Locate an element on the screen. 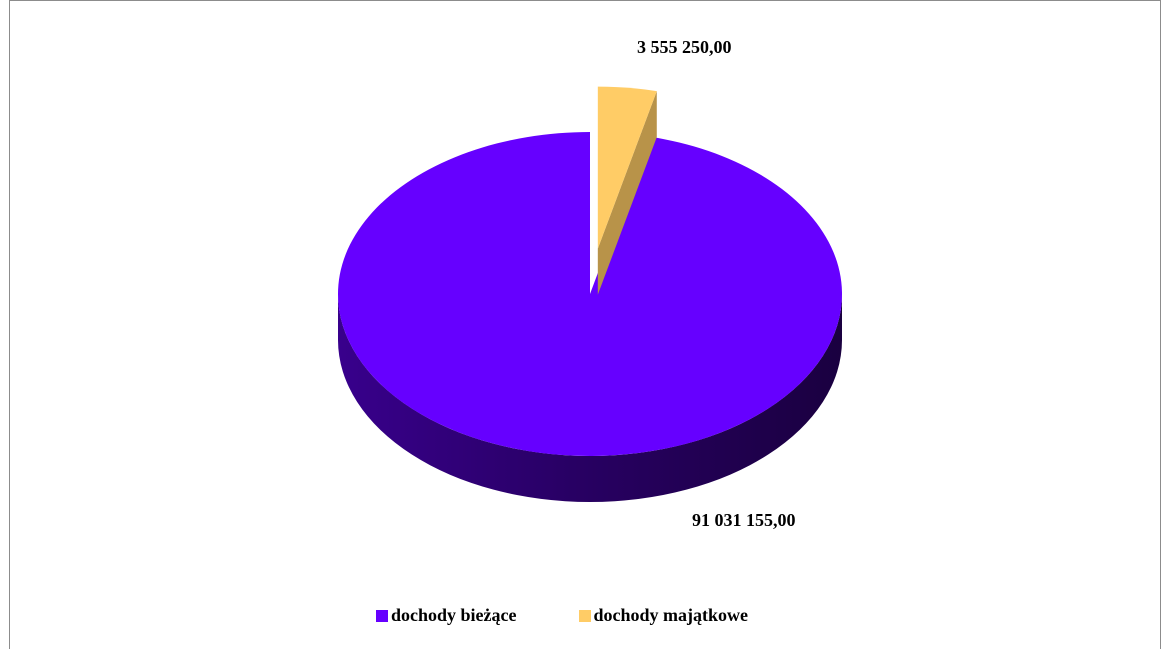 The height and width of the screenshot is (650, 1162). slice-property-income is located at coordinates (627, 167).